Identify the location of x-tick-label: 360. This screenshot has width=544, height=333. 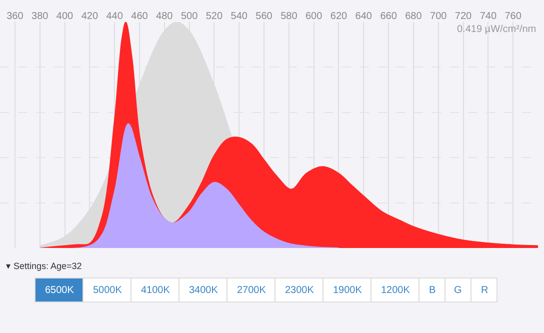
(15, 16).